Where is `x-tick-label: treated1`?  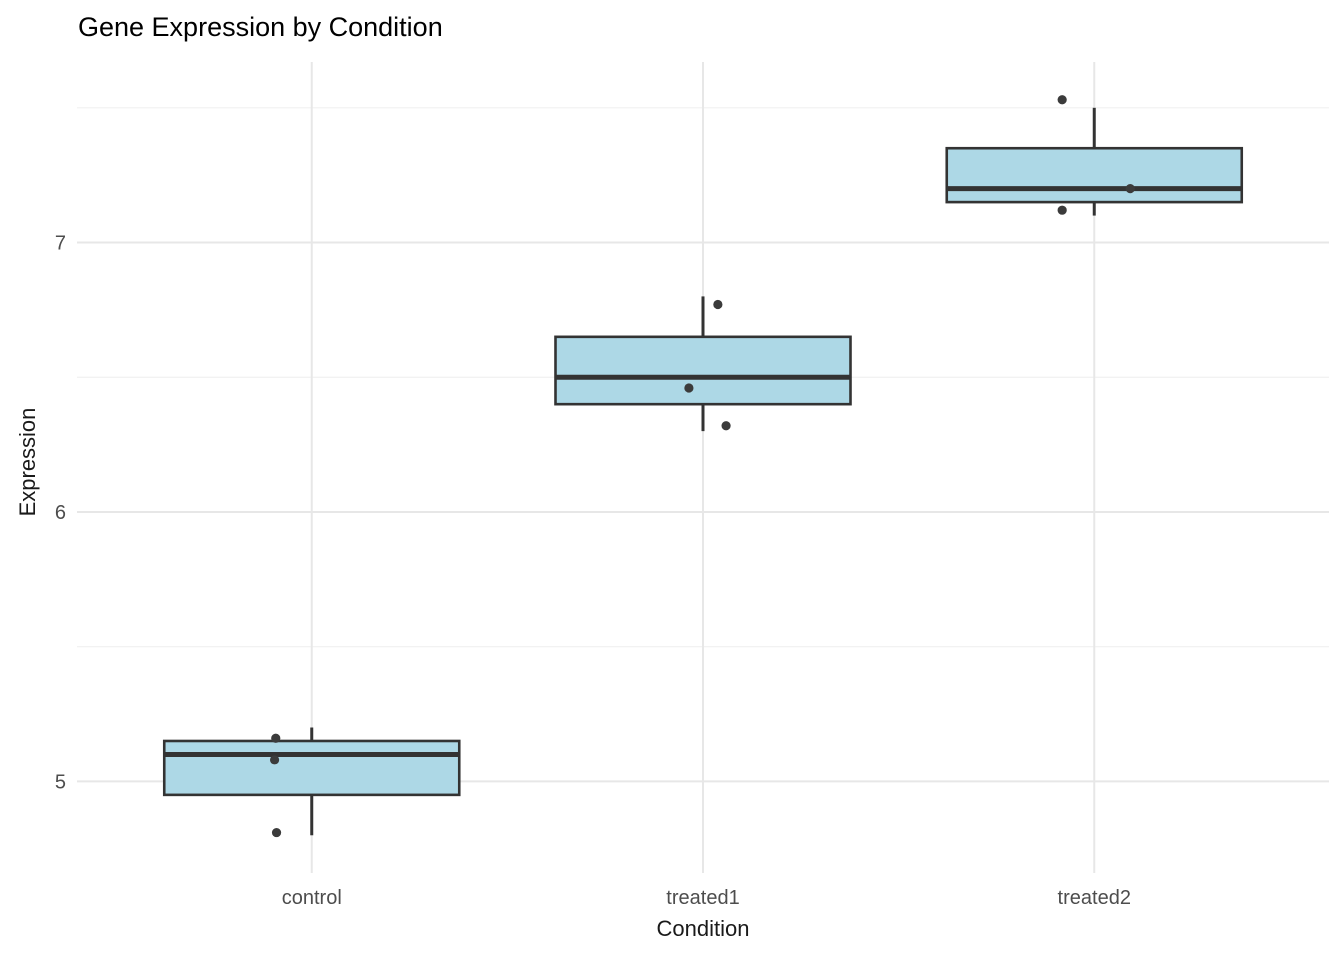
x-tick-label: treated1 is located at coordinates (702, 898).